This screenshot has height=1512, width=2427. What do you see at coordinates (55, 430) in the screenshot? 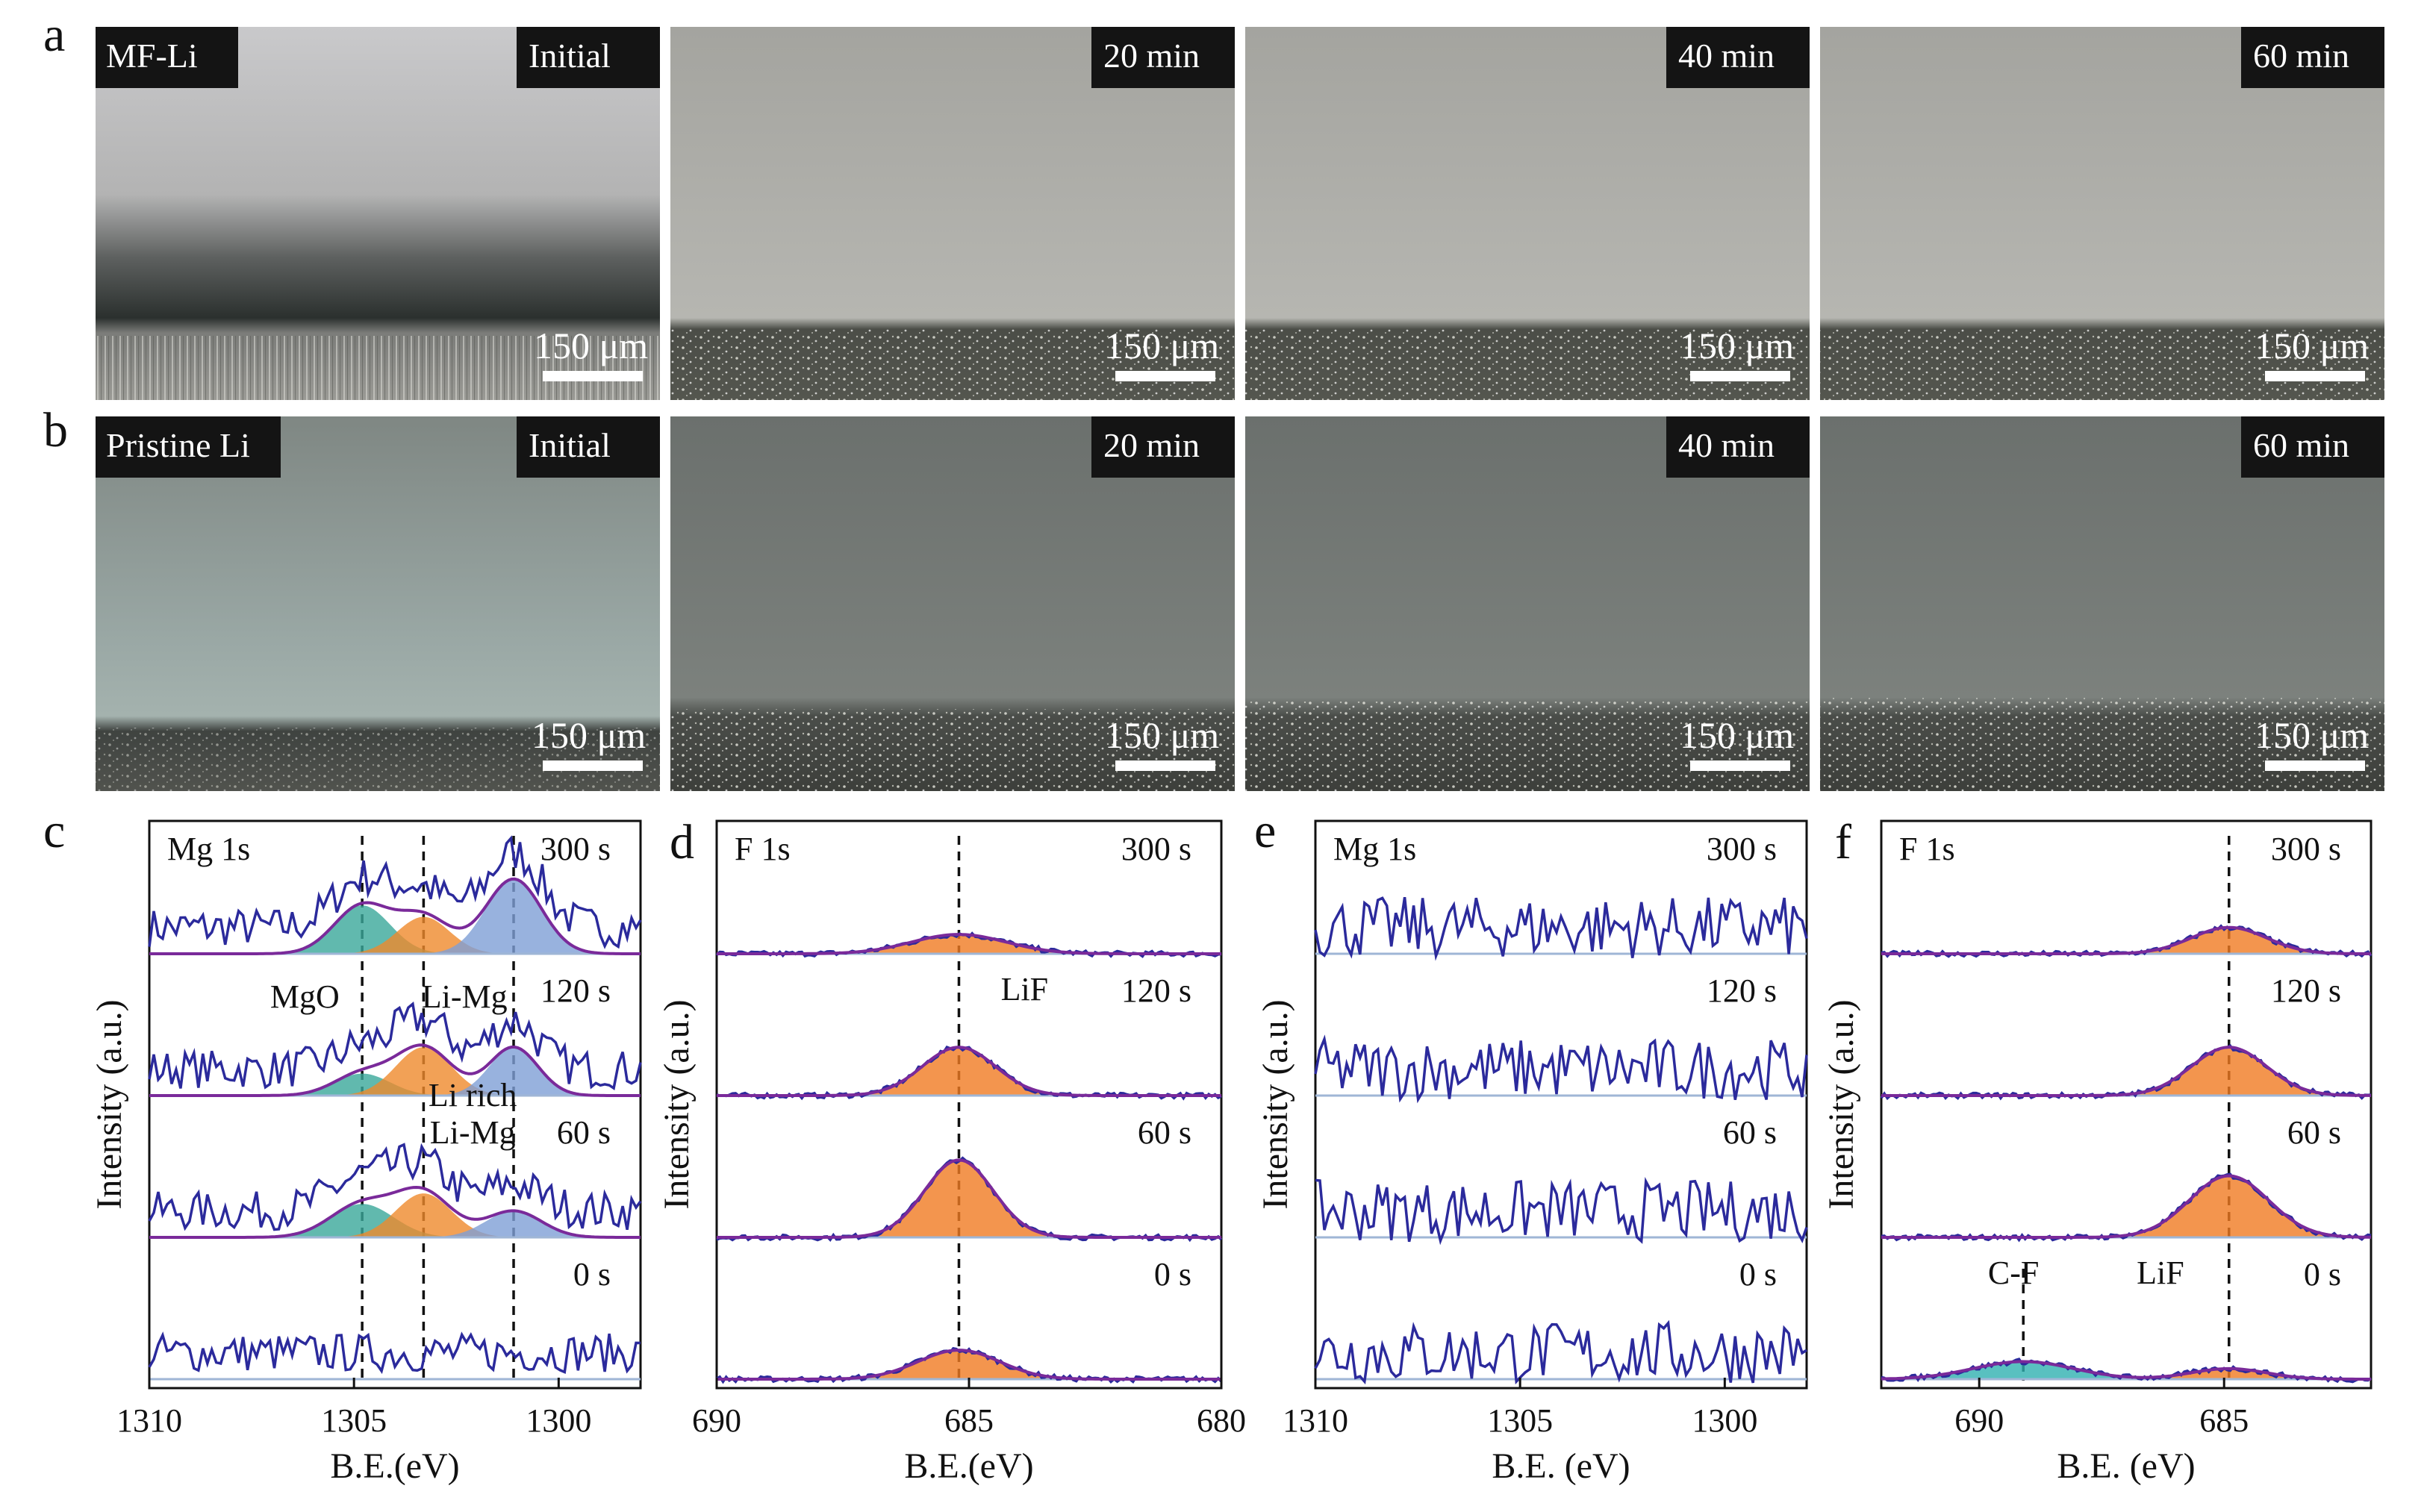
I see `panel-letter-b: b` at bounding box center [55, 430].